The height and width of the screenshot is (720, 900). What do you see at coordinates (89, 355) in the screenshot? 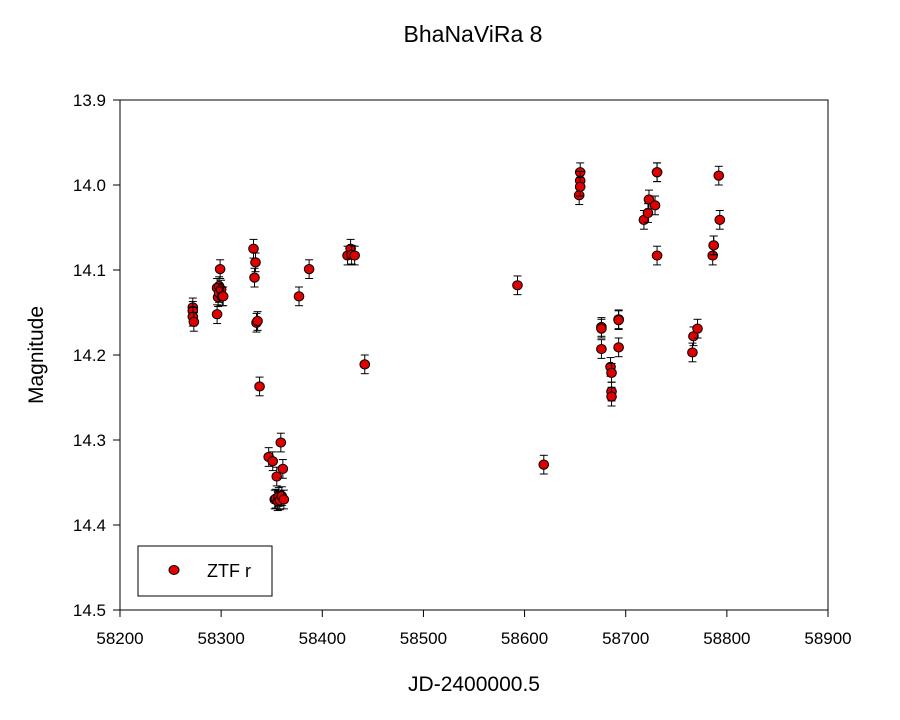
I see `y-tick-label: 14.2` at bounding box center [89, 355].